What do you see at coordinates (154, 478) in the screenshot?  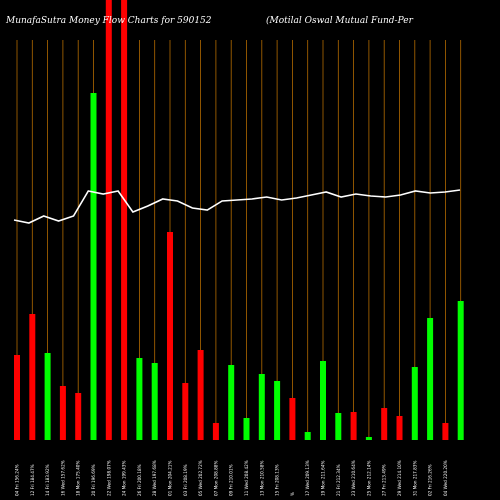 I see `x-tick-label: 28 Wed 197.68%` at bounding box center [154, 478].